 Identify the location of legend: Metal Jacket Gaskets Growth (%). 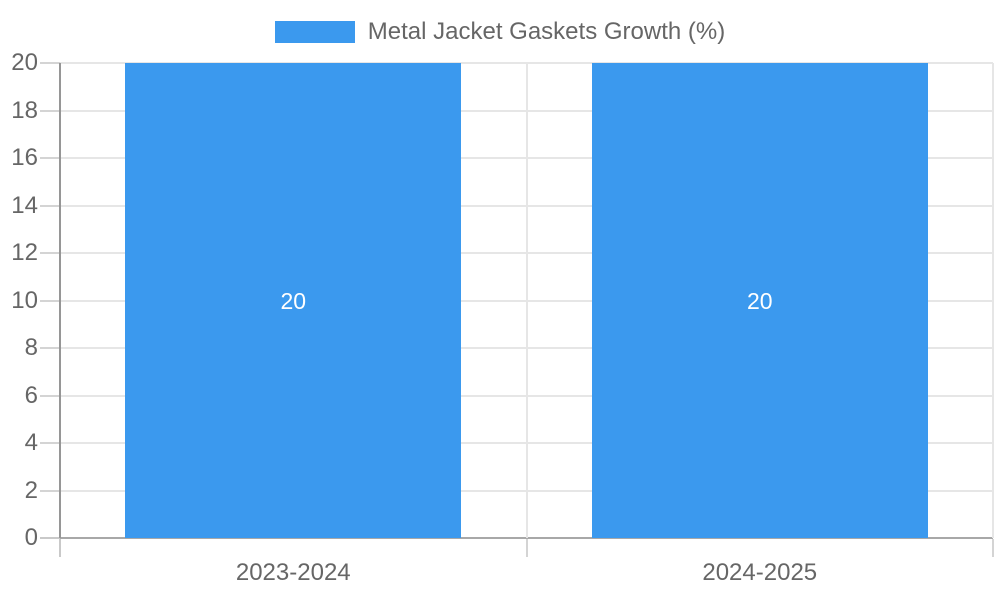
(500, 32).